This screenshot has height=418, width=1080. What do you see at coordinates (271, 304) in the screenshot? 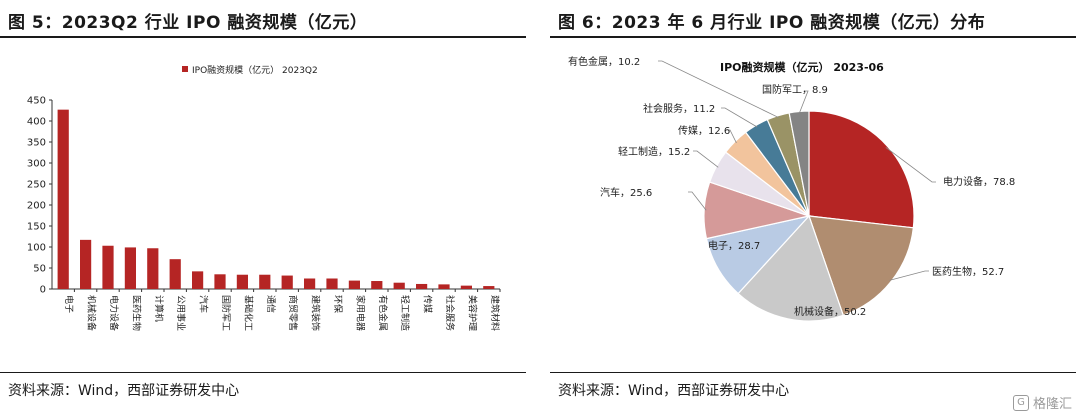
I see `x-tick-label: 通信` at bounding box center [271, 304].